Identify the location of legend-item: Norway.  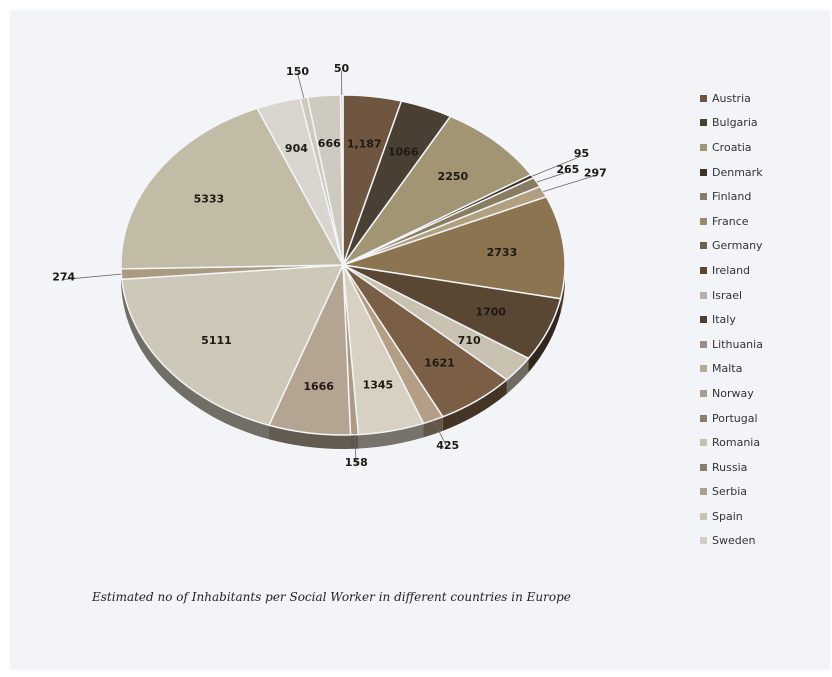
(731, 393).